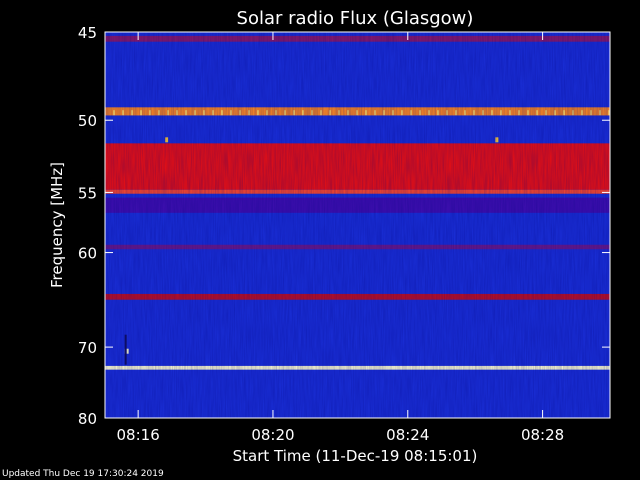  I want to click on x-tick-label: 08:20, so click(272, 435).